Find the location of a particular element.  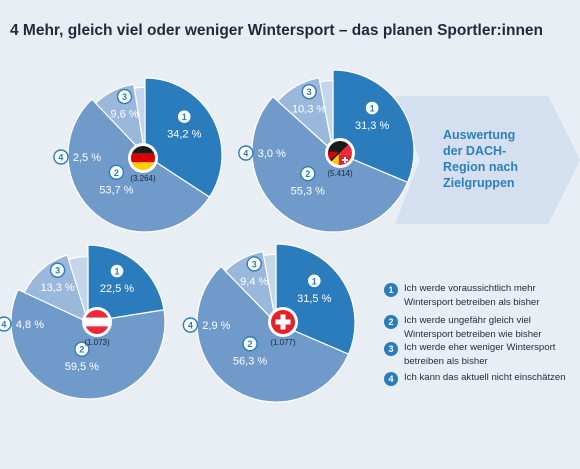

slice-value-label: 34,2 % is located at coordinates (184, 135).